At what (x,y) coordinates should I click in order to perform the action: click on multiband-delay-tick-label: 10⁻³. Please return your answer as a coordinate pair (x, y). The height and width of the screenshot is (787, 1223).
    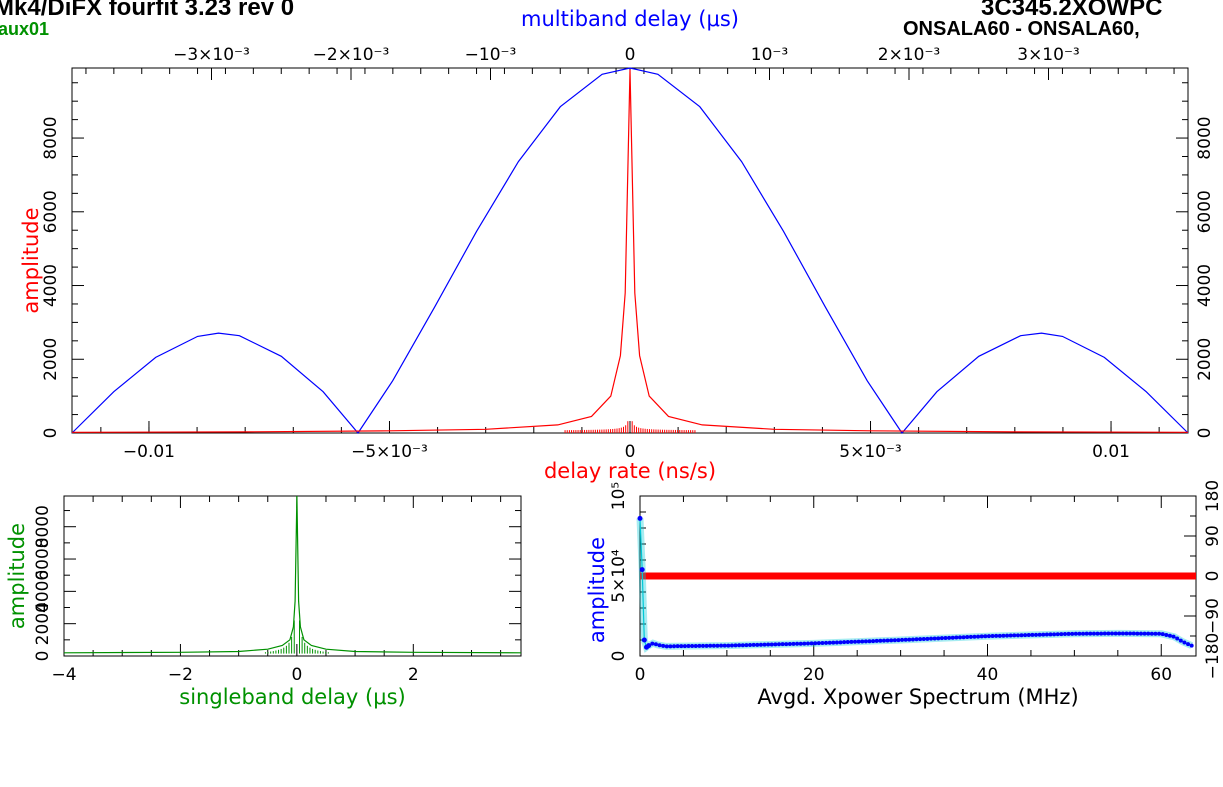
    Looking at the image, I should click on (769, 55).